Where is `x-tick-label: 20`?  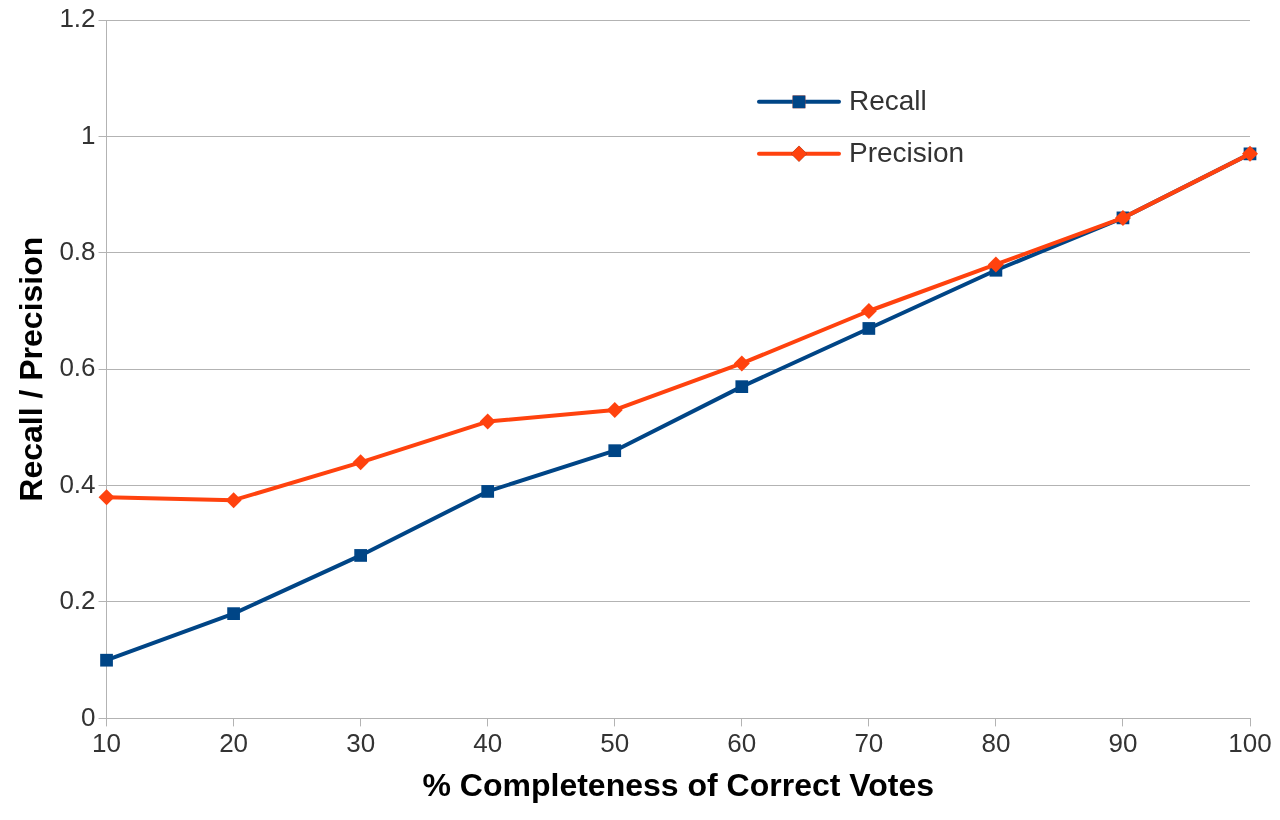
x-tick-label: 20 is located at coordinates (234, 743).